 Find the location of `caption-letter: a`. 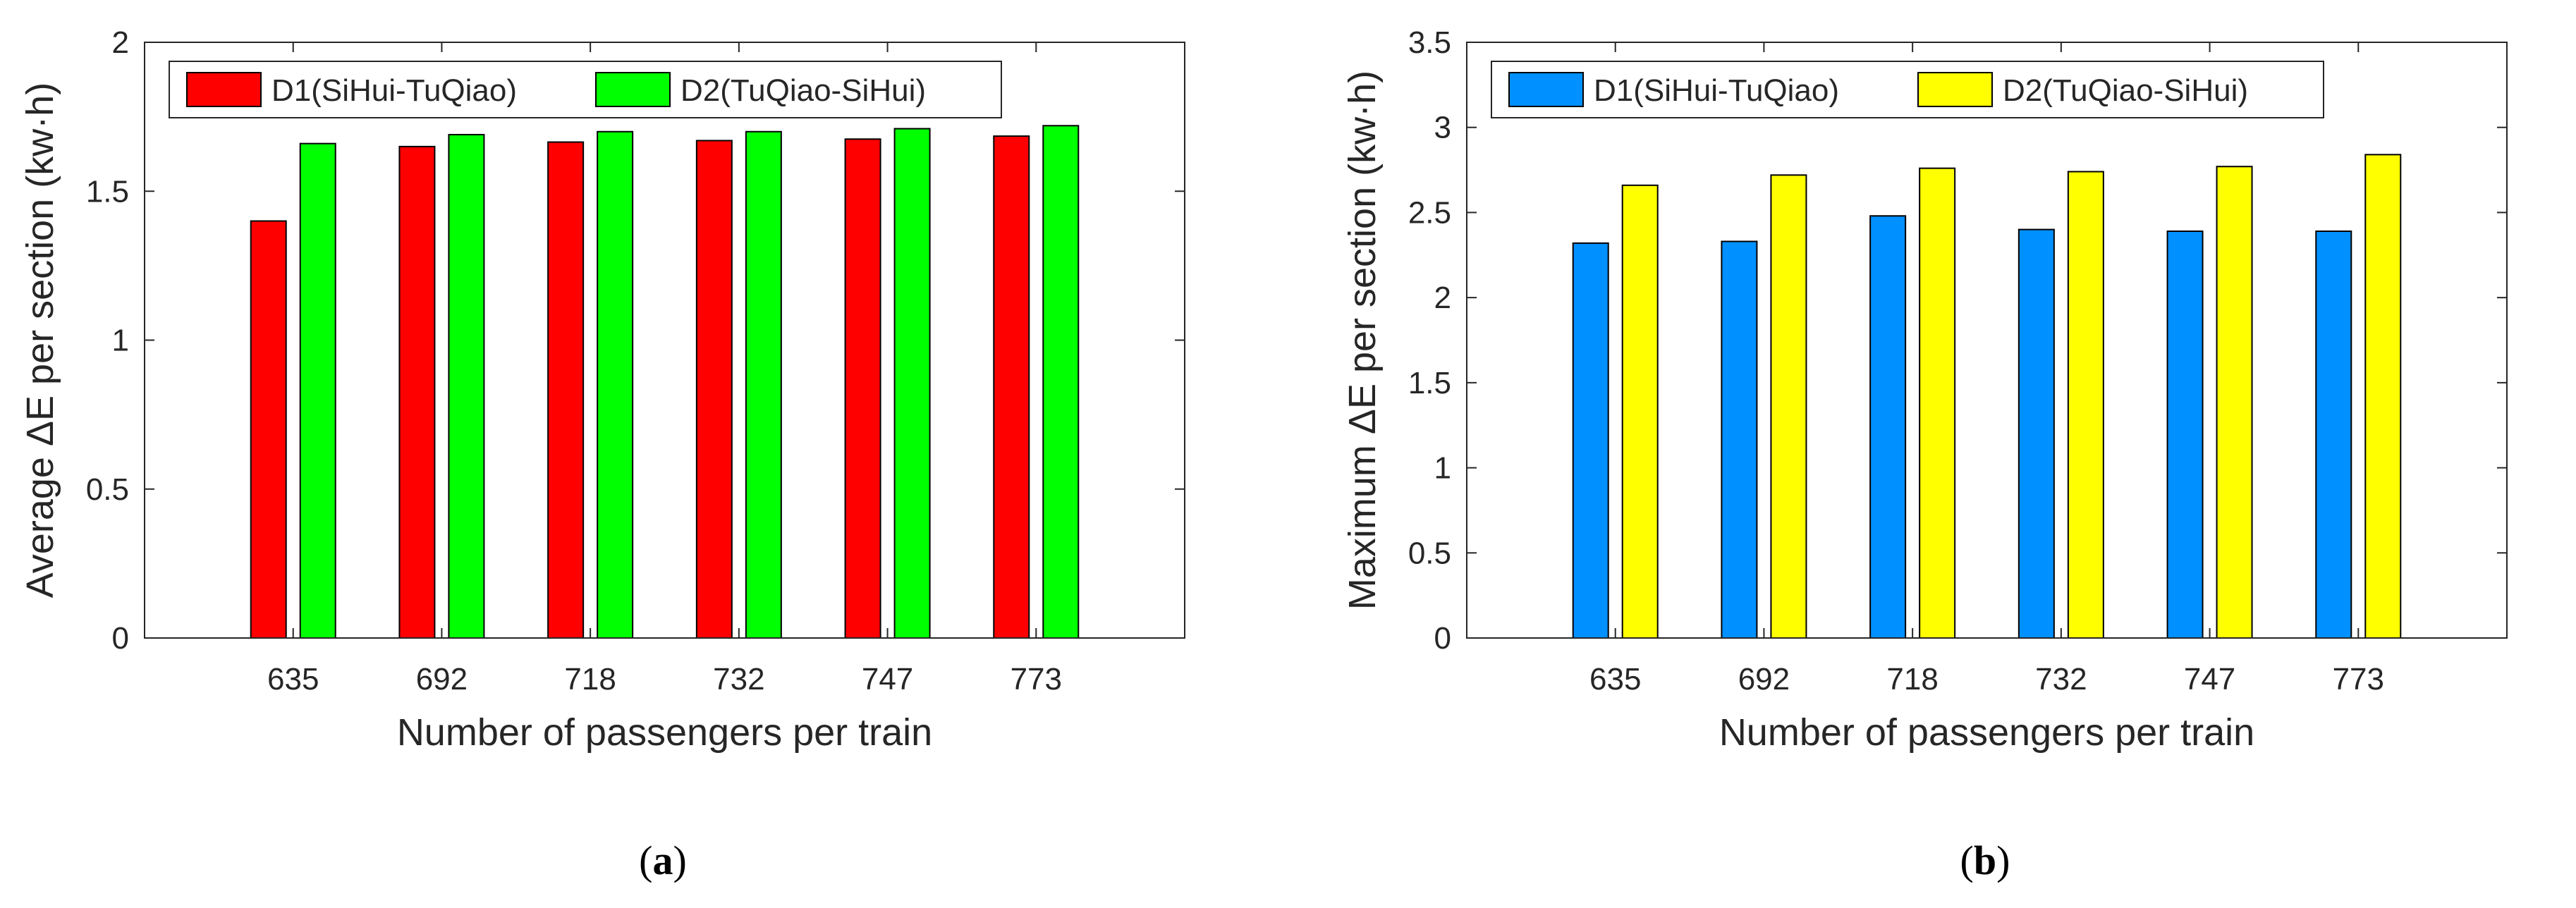

caption-letter: a is located at coordinates (663, 860).